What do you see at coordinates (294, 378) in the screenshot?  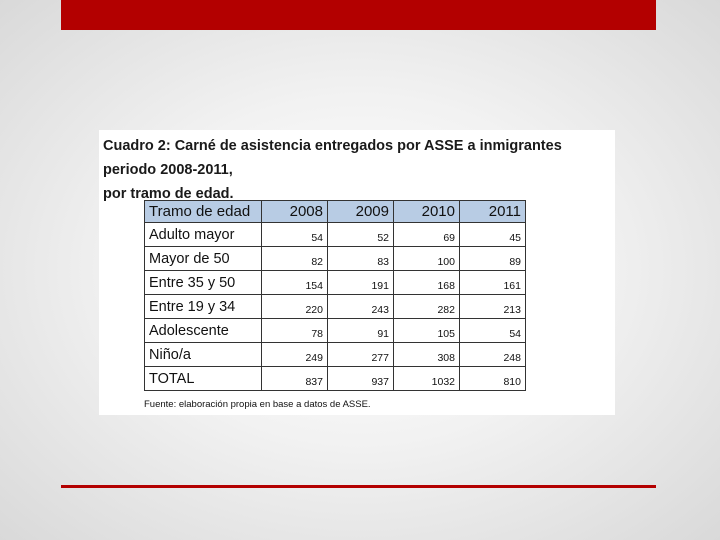 I see `table-cell: 837` at bounding box center [294, 378].